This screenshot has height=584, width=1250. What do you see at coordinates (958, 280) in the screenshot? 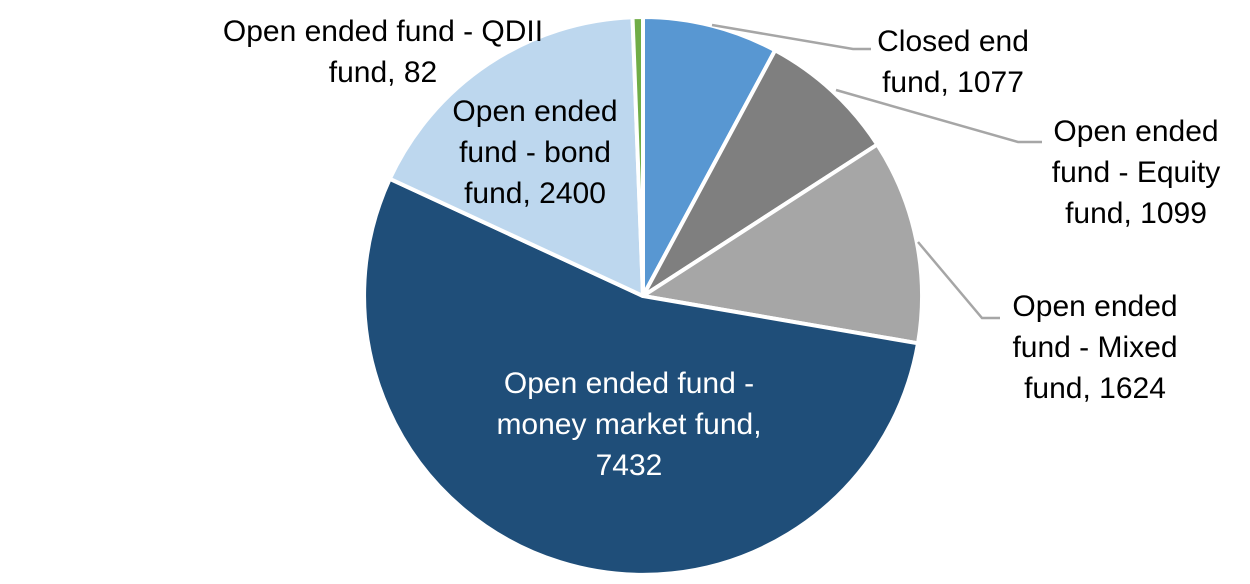
I see `leader-line-mixed-fund` at bounding box center [958, 280].